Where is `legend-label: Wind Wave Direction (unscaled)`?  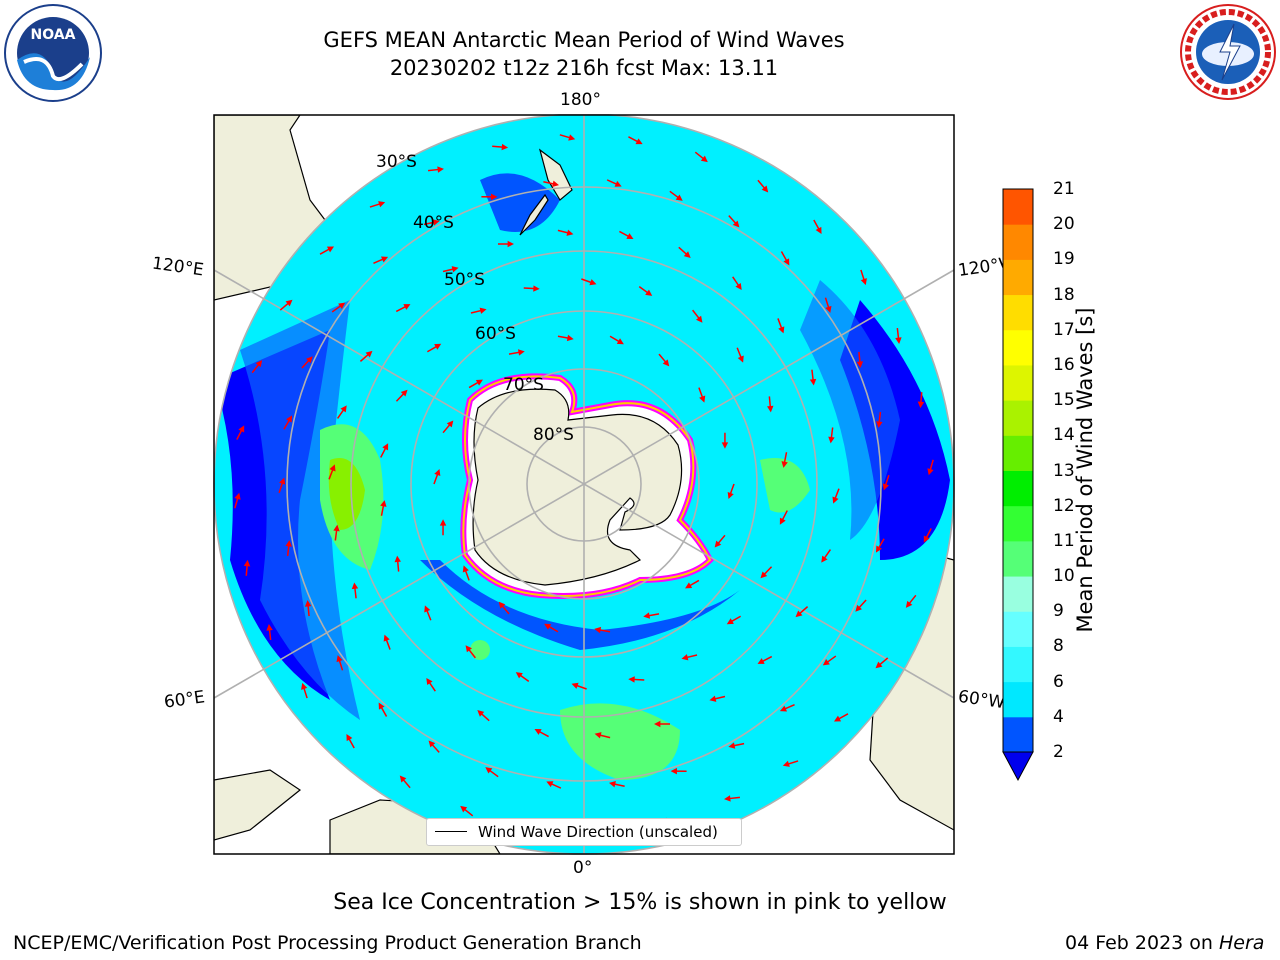
legend-label: Wind Wave Direction (unscaled) is located at coordinates (598, 832).